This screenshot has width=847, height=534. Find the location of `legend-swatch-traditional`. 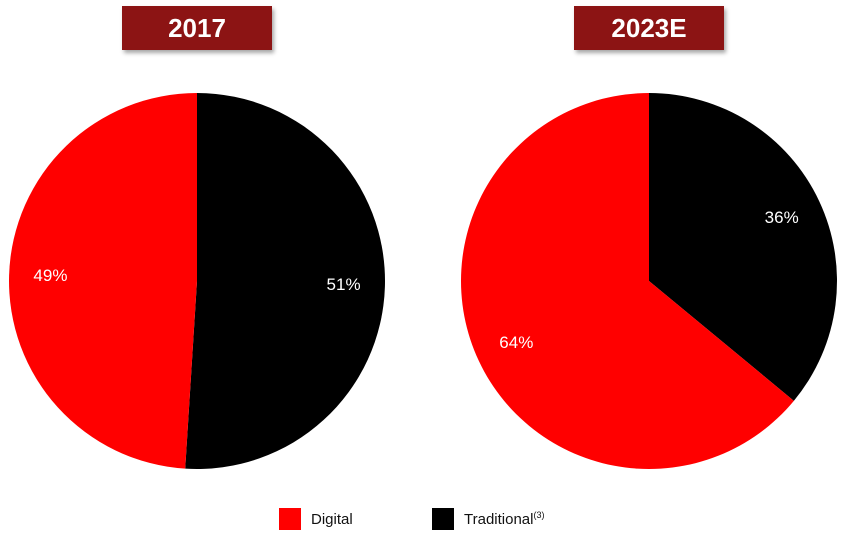

legend-swatch-traditional is located at coordinates (443, 519).